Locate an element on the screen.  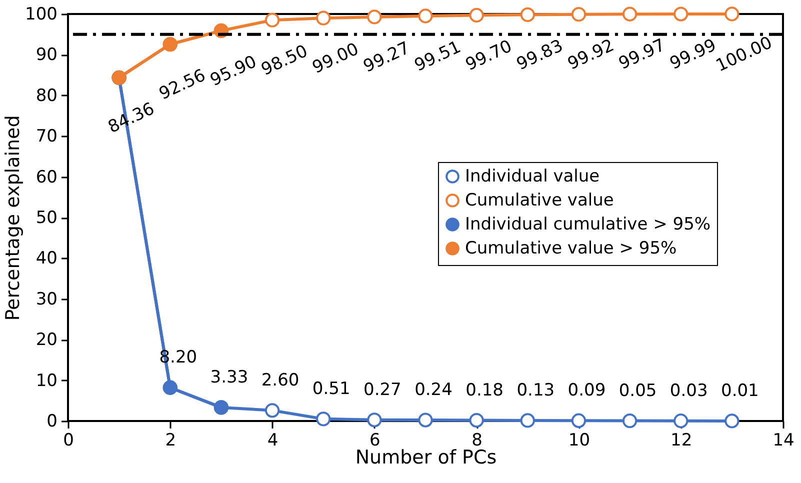
y-tick-label: 20 is located at coordinates (47, 340).